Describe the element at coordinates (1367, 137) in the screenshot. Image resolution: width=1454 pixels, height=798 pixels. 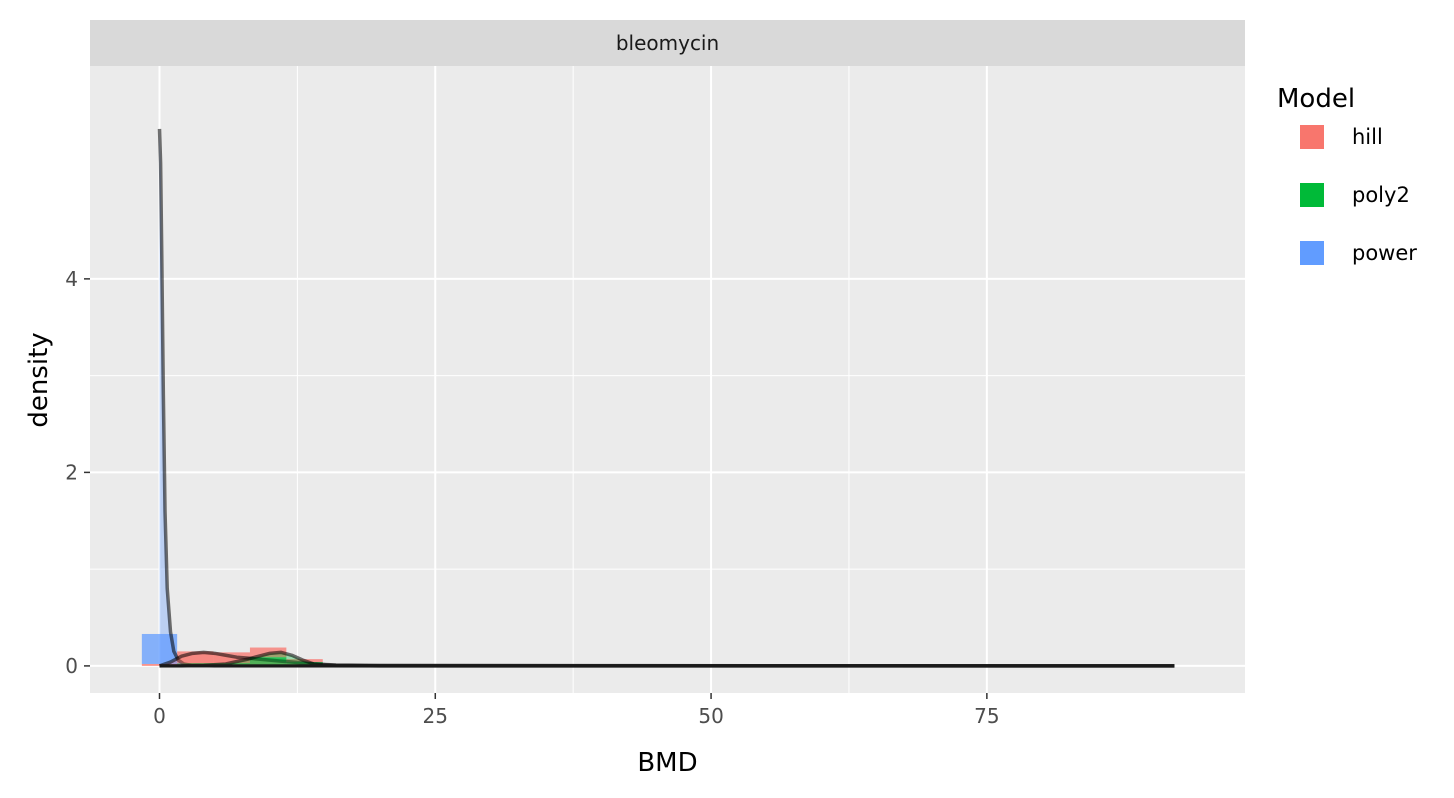
I see `legend-label-hill: hill` at that location.